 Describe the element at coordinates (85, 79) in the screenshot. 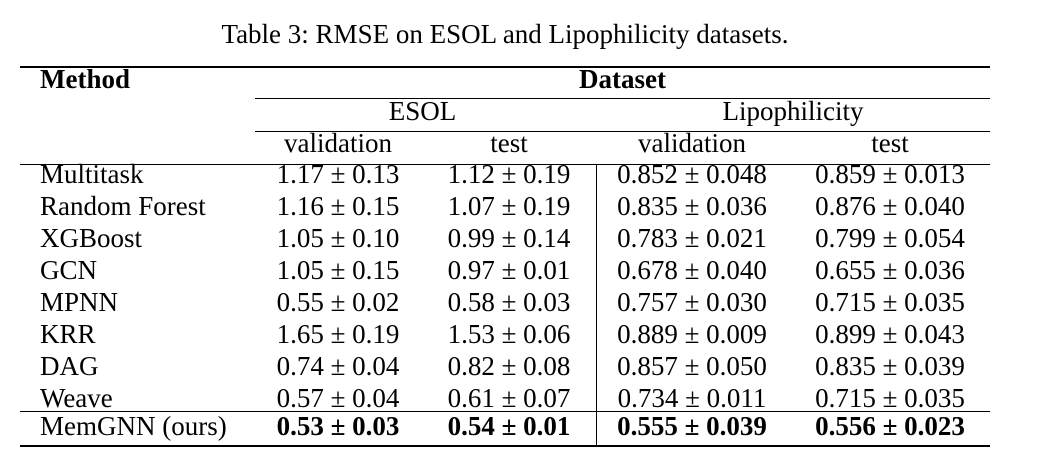

I see `method-header: Method` at that location.